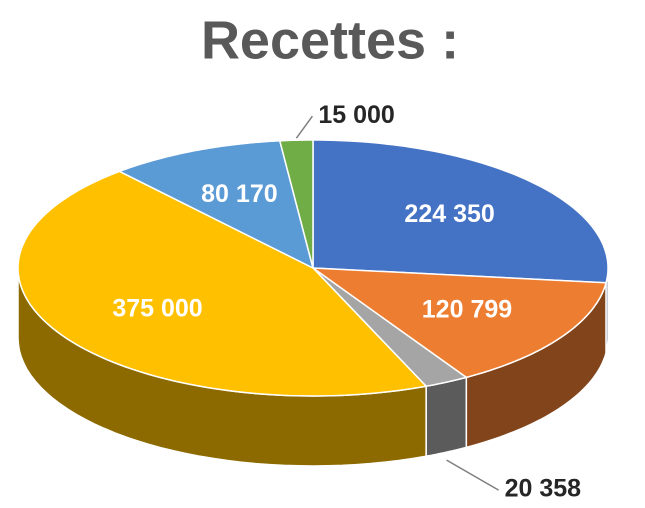 The width and height of the screenshot is (645, 508). Describe the element at coordinates (157, 308) in the screenshot. I see `data-label: 375 000` at that location.